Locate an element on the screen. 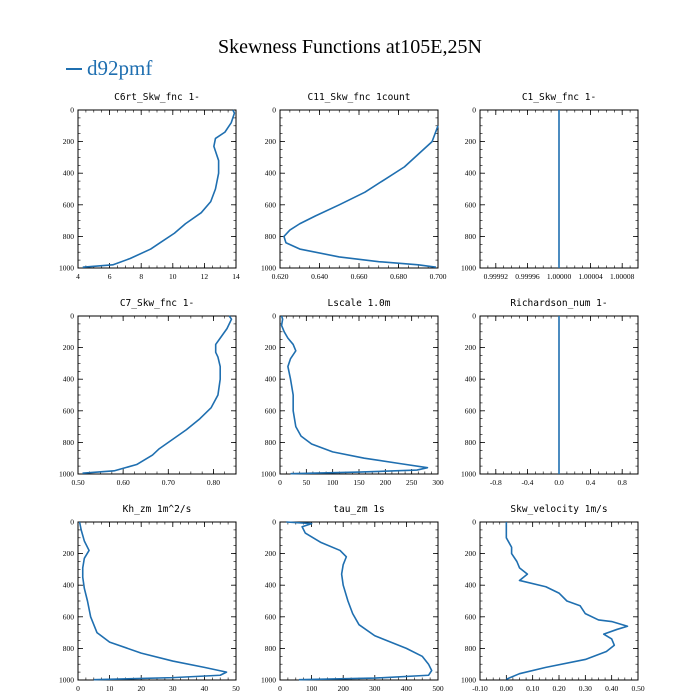 This screenshot has height=700, width=700. plot-title: C7_Skw_fnc 1- is located at coordinates (157, 303).